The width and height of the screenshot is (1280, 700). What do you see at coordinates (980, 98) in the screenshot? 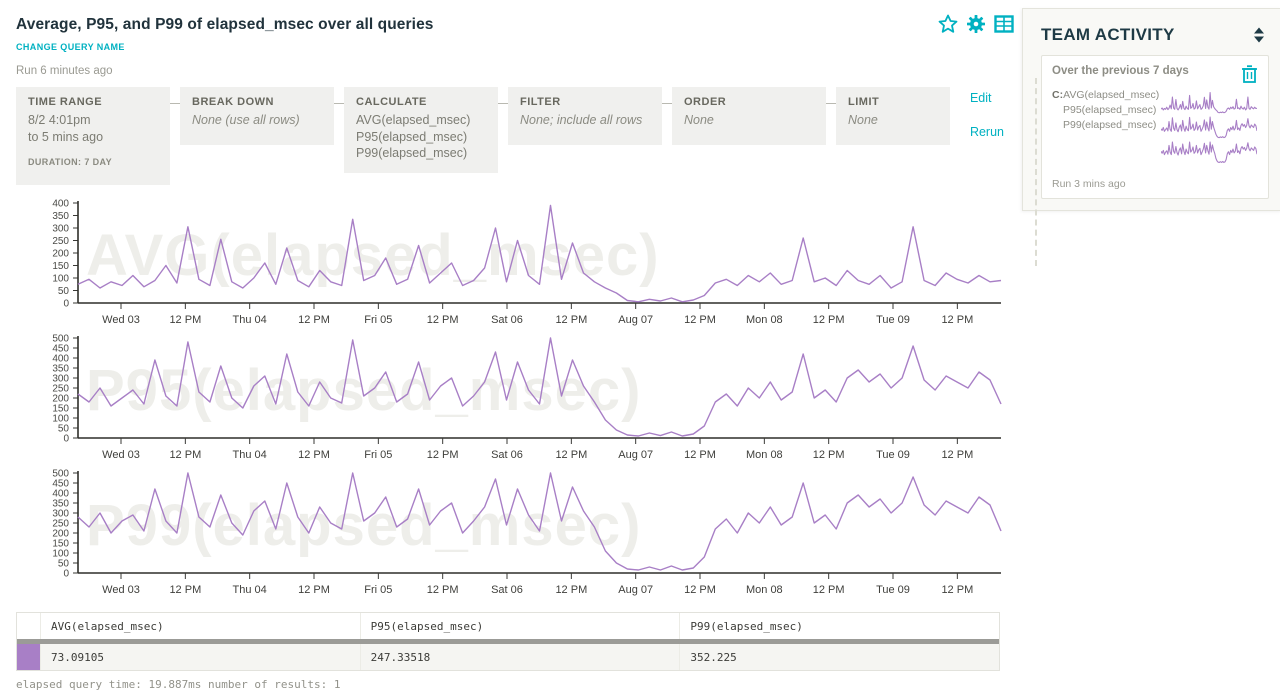
I see `edit-link: Edit` at bounding box center [980, 98].